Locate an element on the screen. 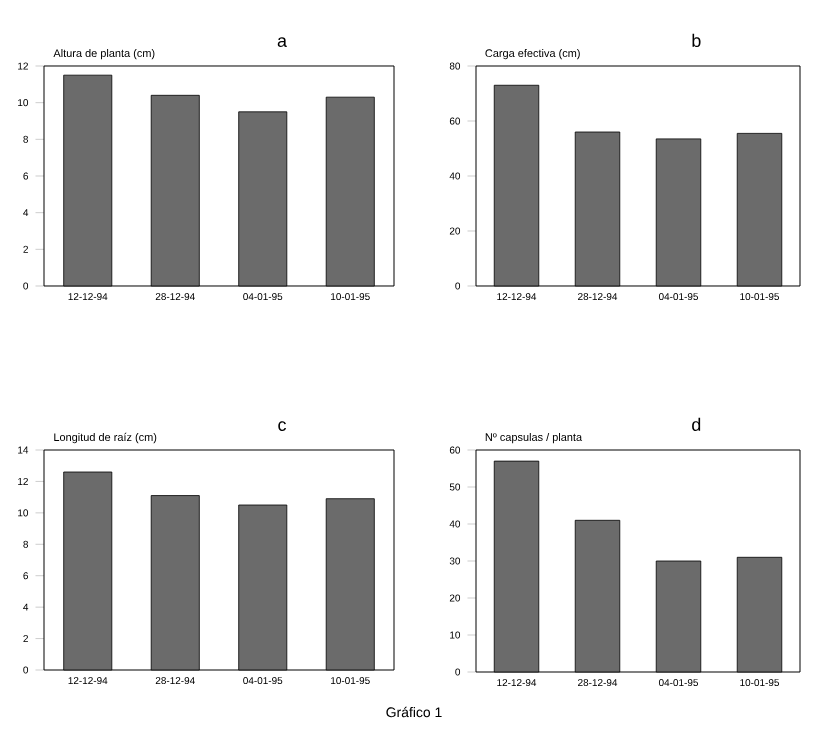 This screenshot has width=828, height=748. chart-title: b is located at coordinates (696, 40).